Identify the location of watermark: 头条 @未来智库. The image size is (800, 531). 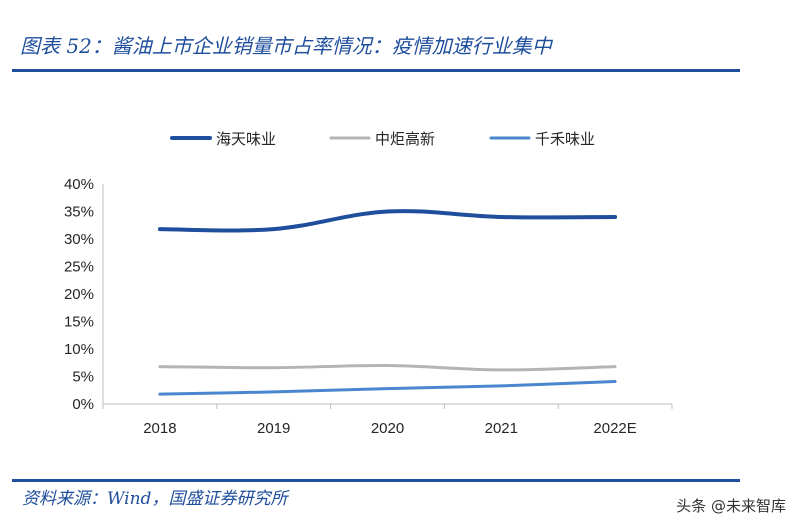
(731, 506).